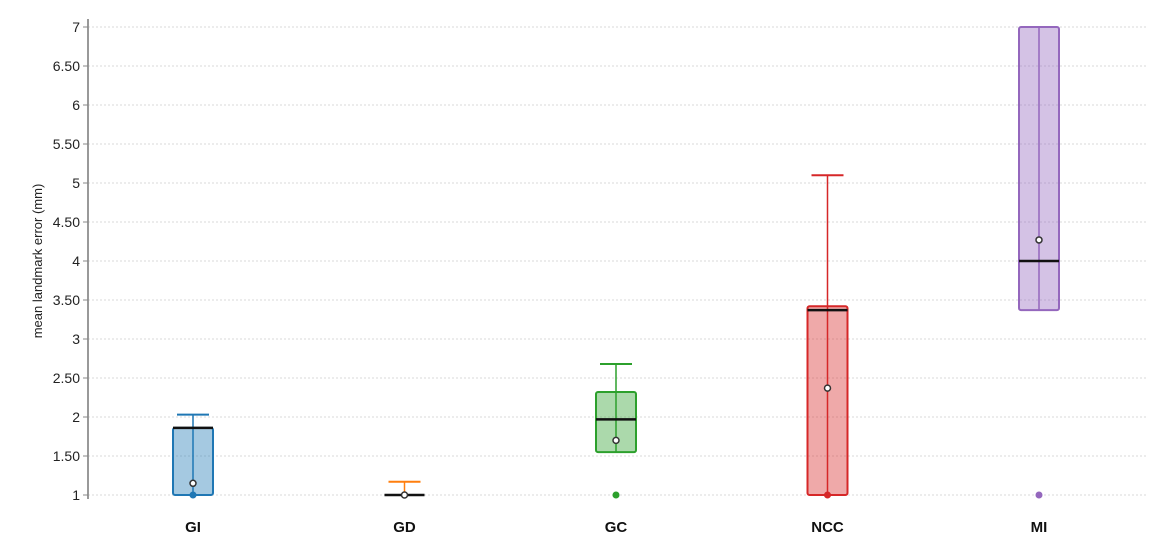 The width and height of the screenshot is (1164, 536). I want to click on y-tick-label: 7, so click(76, 27).